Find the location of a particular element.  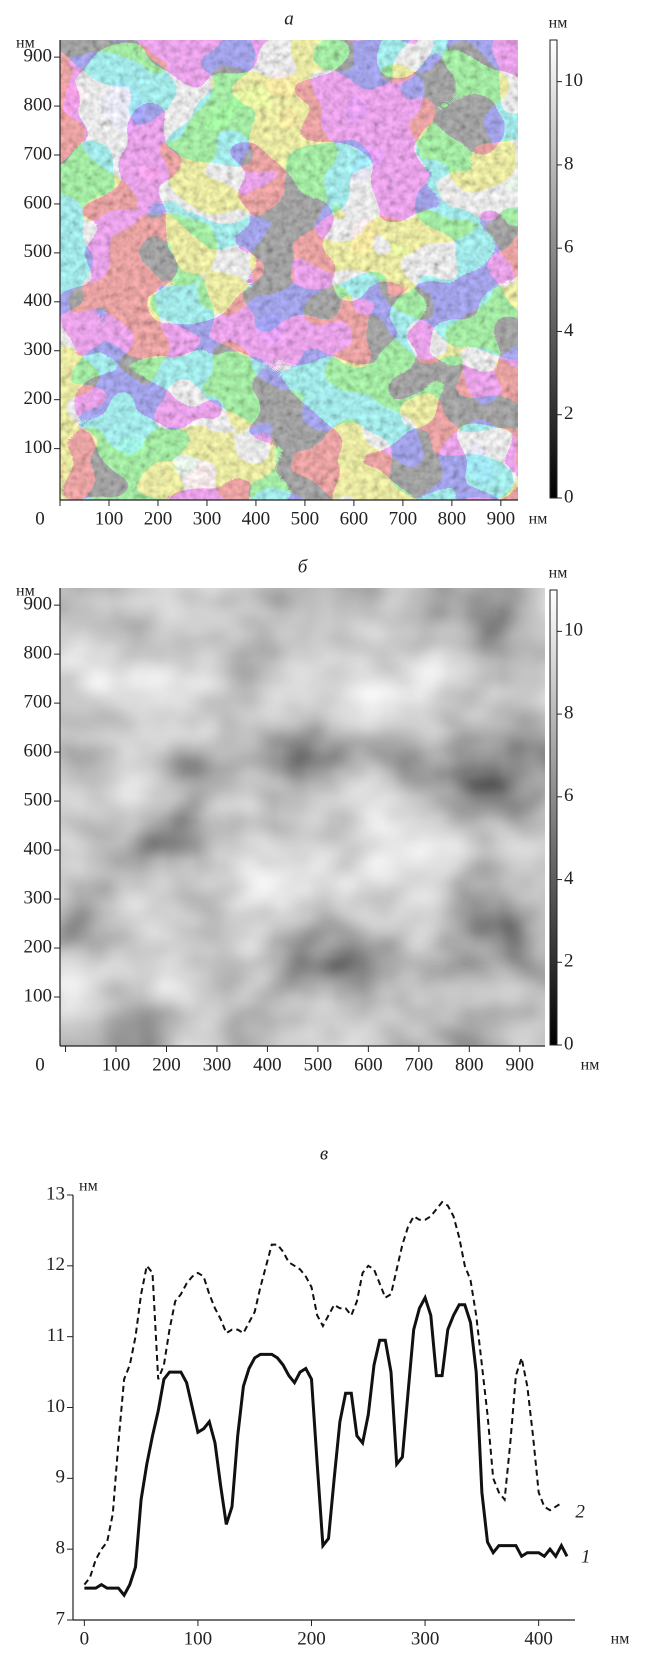

y-tick-label: 13 is located at coordinates (55, 1193).